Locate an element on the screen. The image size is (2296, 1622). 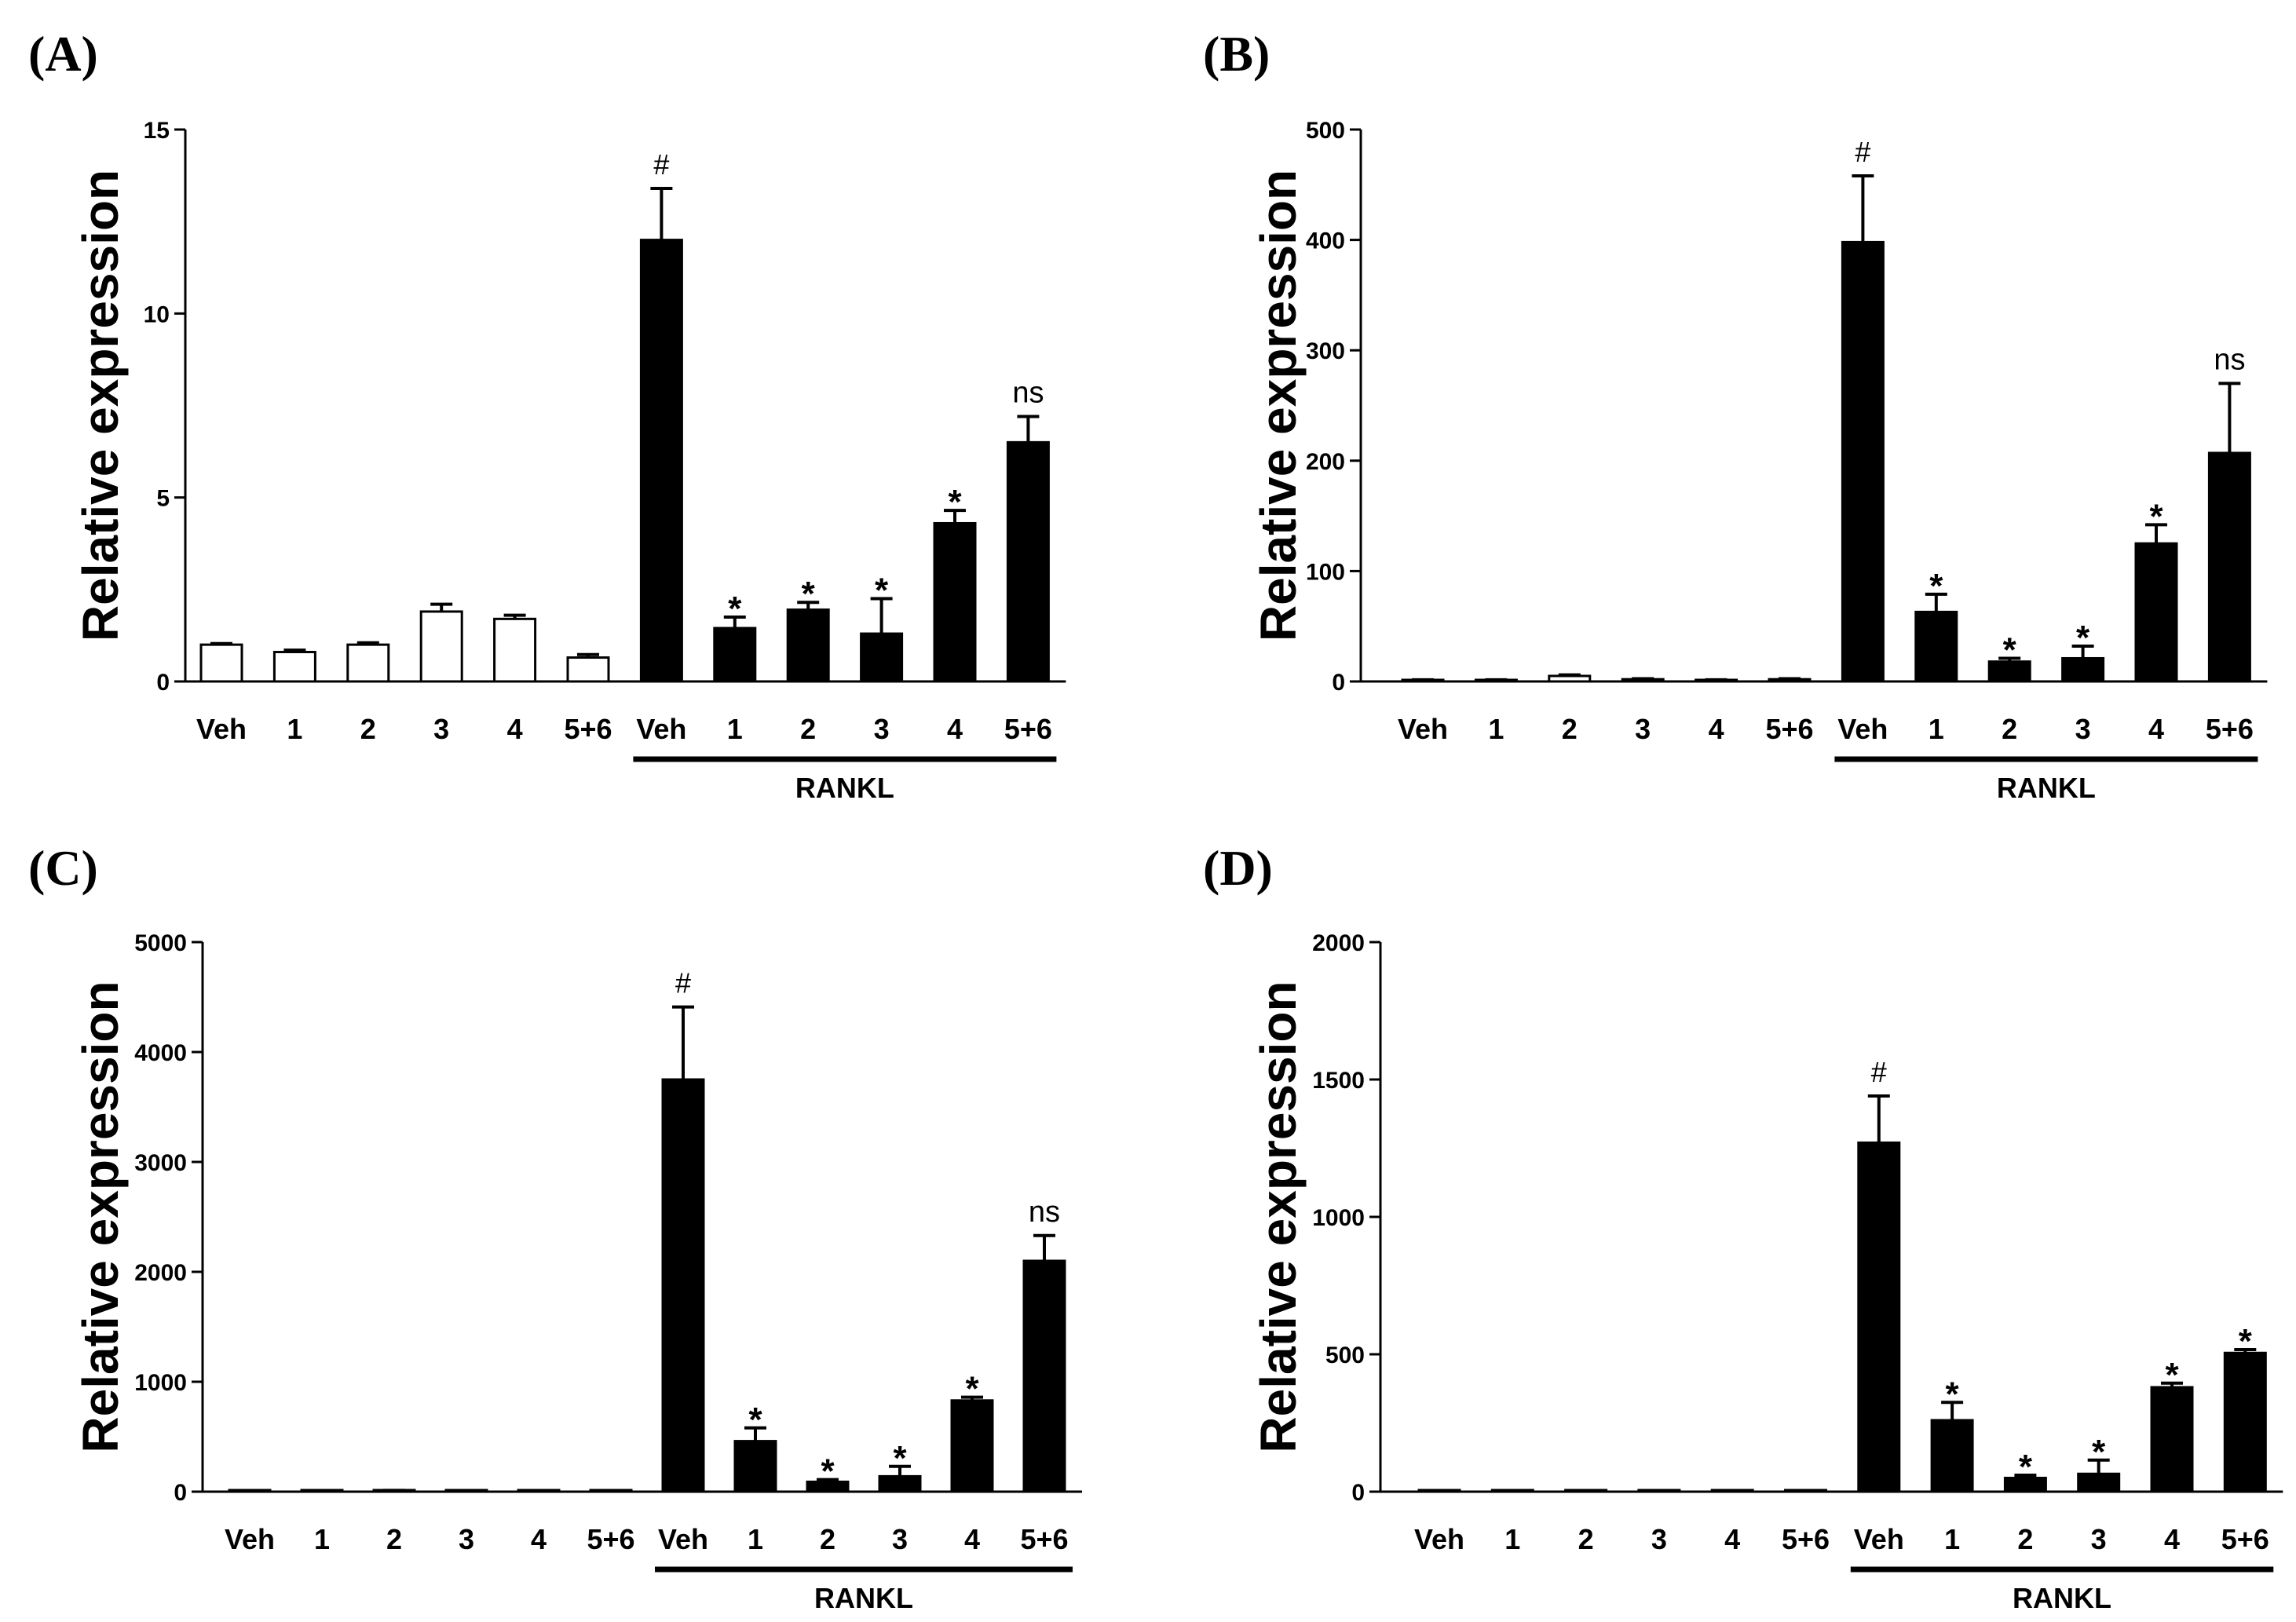
y-tick-label: 5 is located at coordinates (163, 499).